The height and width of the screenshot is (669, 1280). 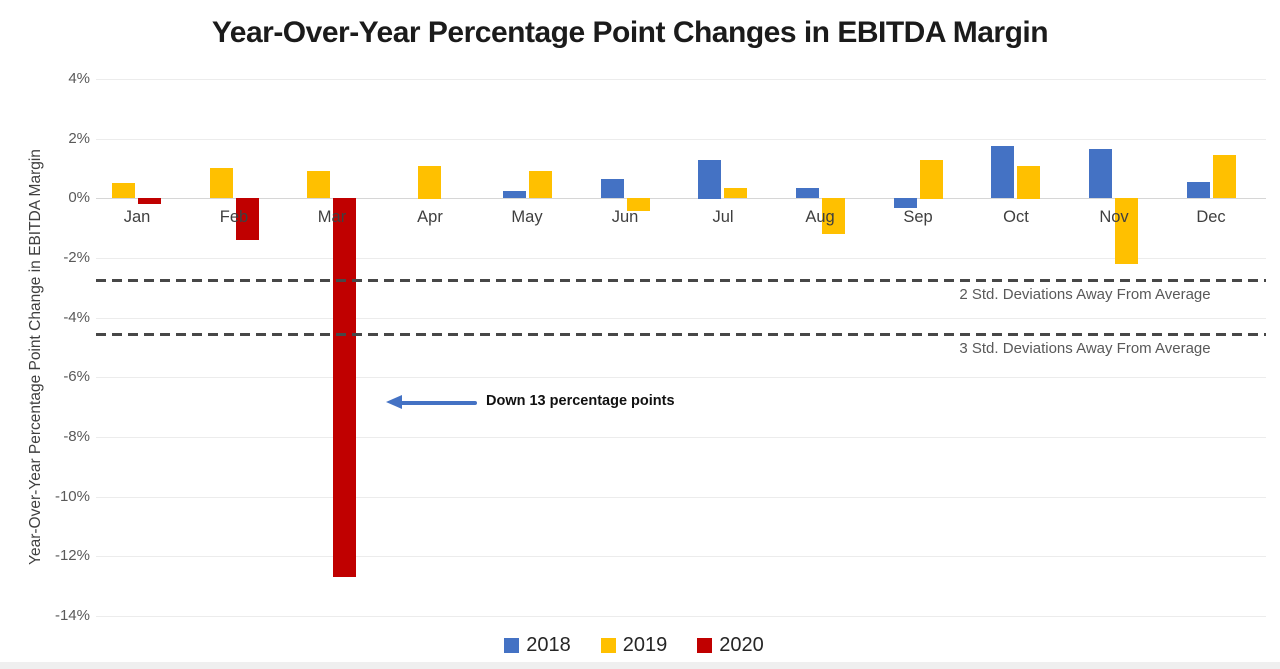 I want to click on legend-label: 2020, so click(x=741, y=645).